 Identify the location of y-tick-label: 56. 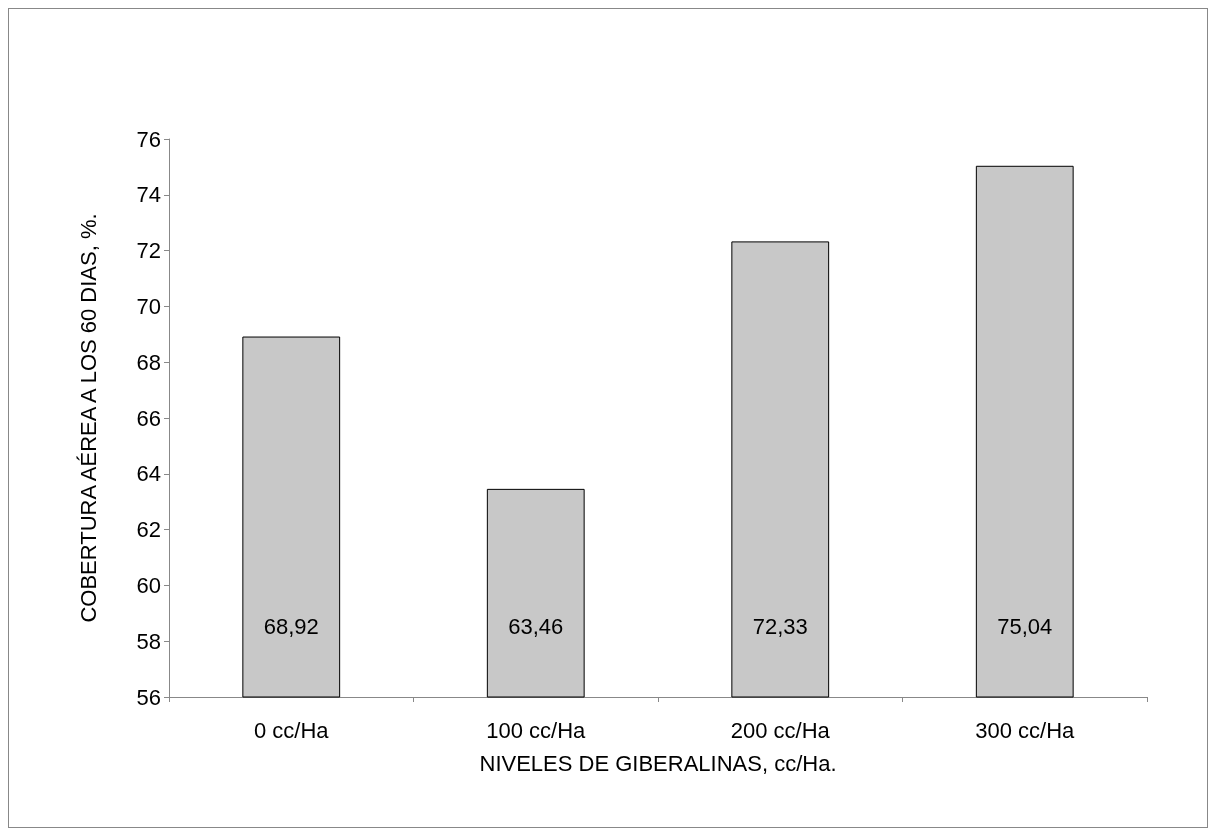
(148, 697).